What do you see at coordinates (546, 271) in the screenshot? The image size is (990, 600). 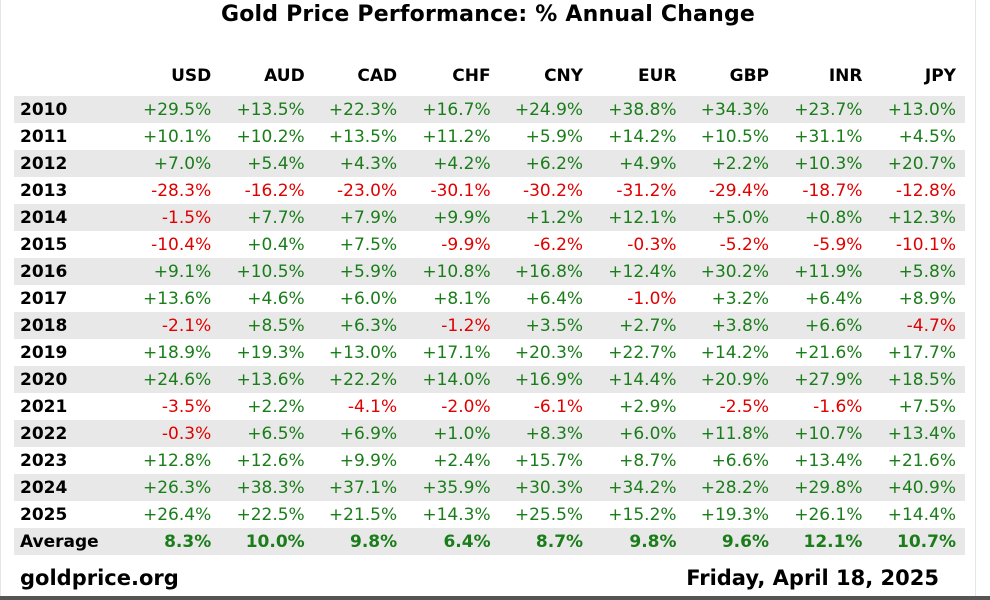 I see `cell-cny: +16.8%` at bounding box center [546, 271].